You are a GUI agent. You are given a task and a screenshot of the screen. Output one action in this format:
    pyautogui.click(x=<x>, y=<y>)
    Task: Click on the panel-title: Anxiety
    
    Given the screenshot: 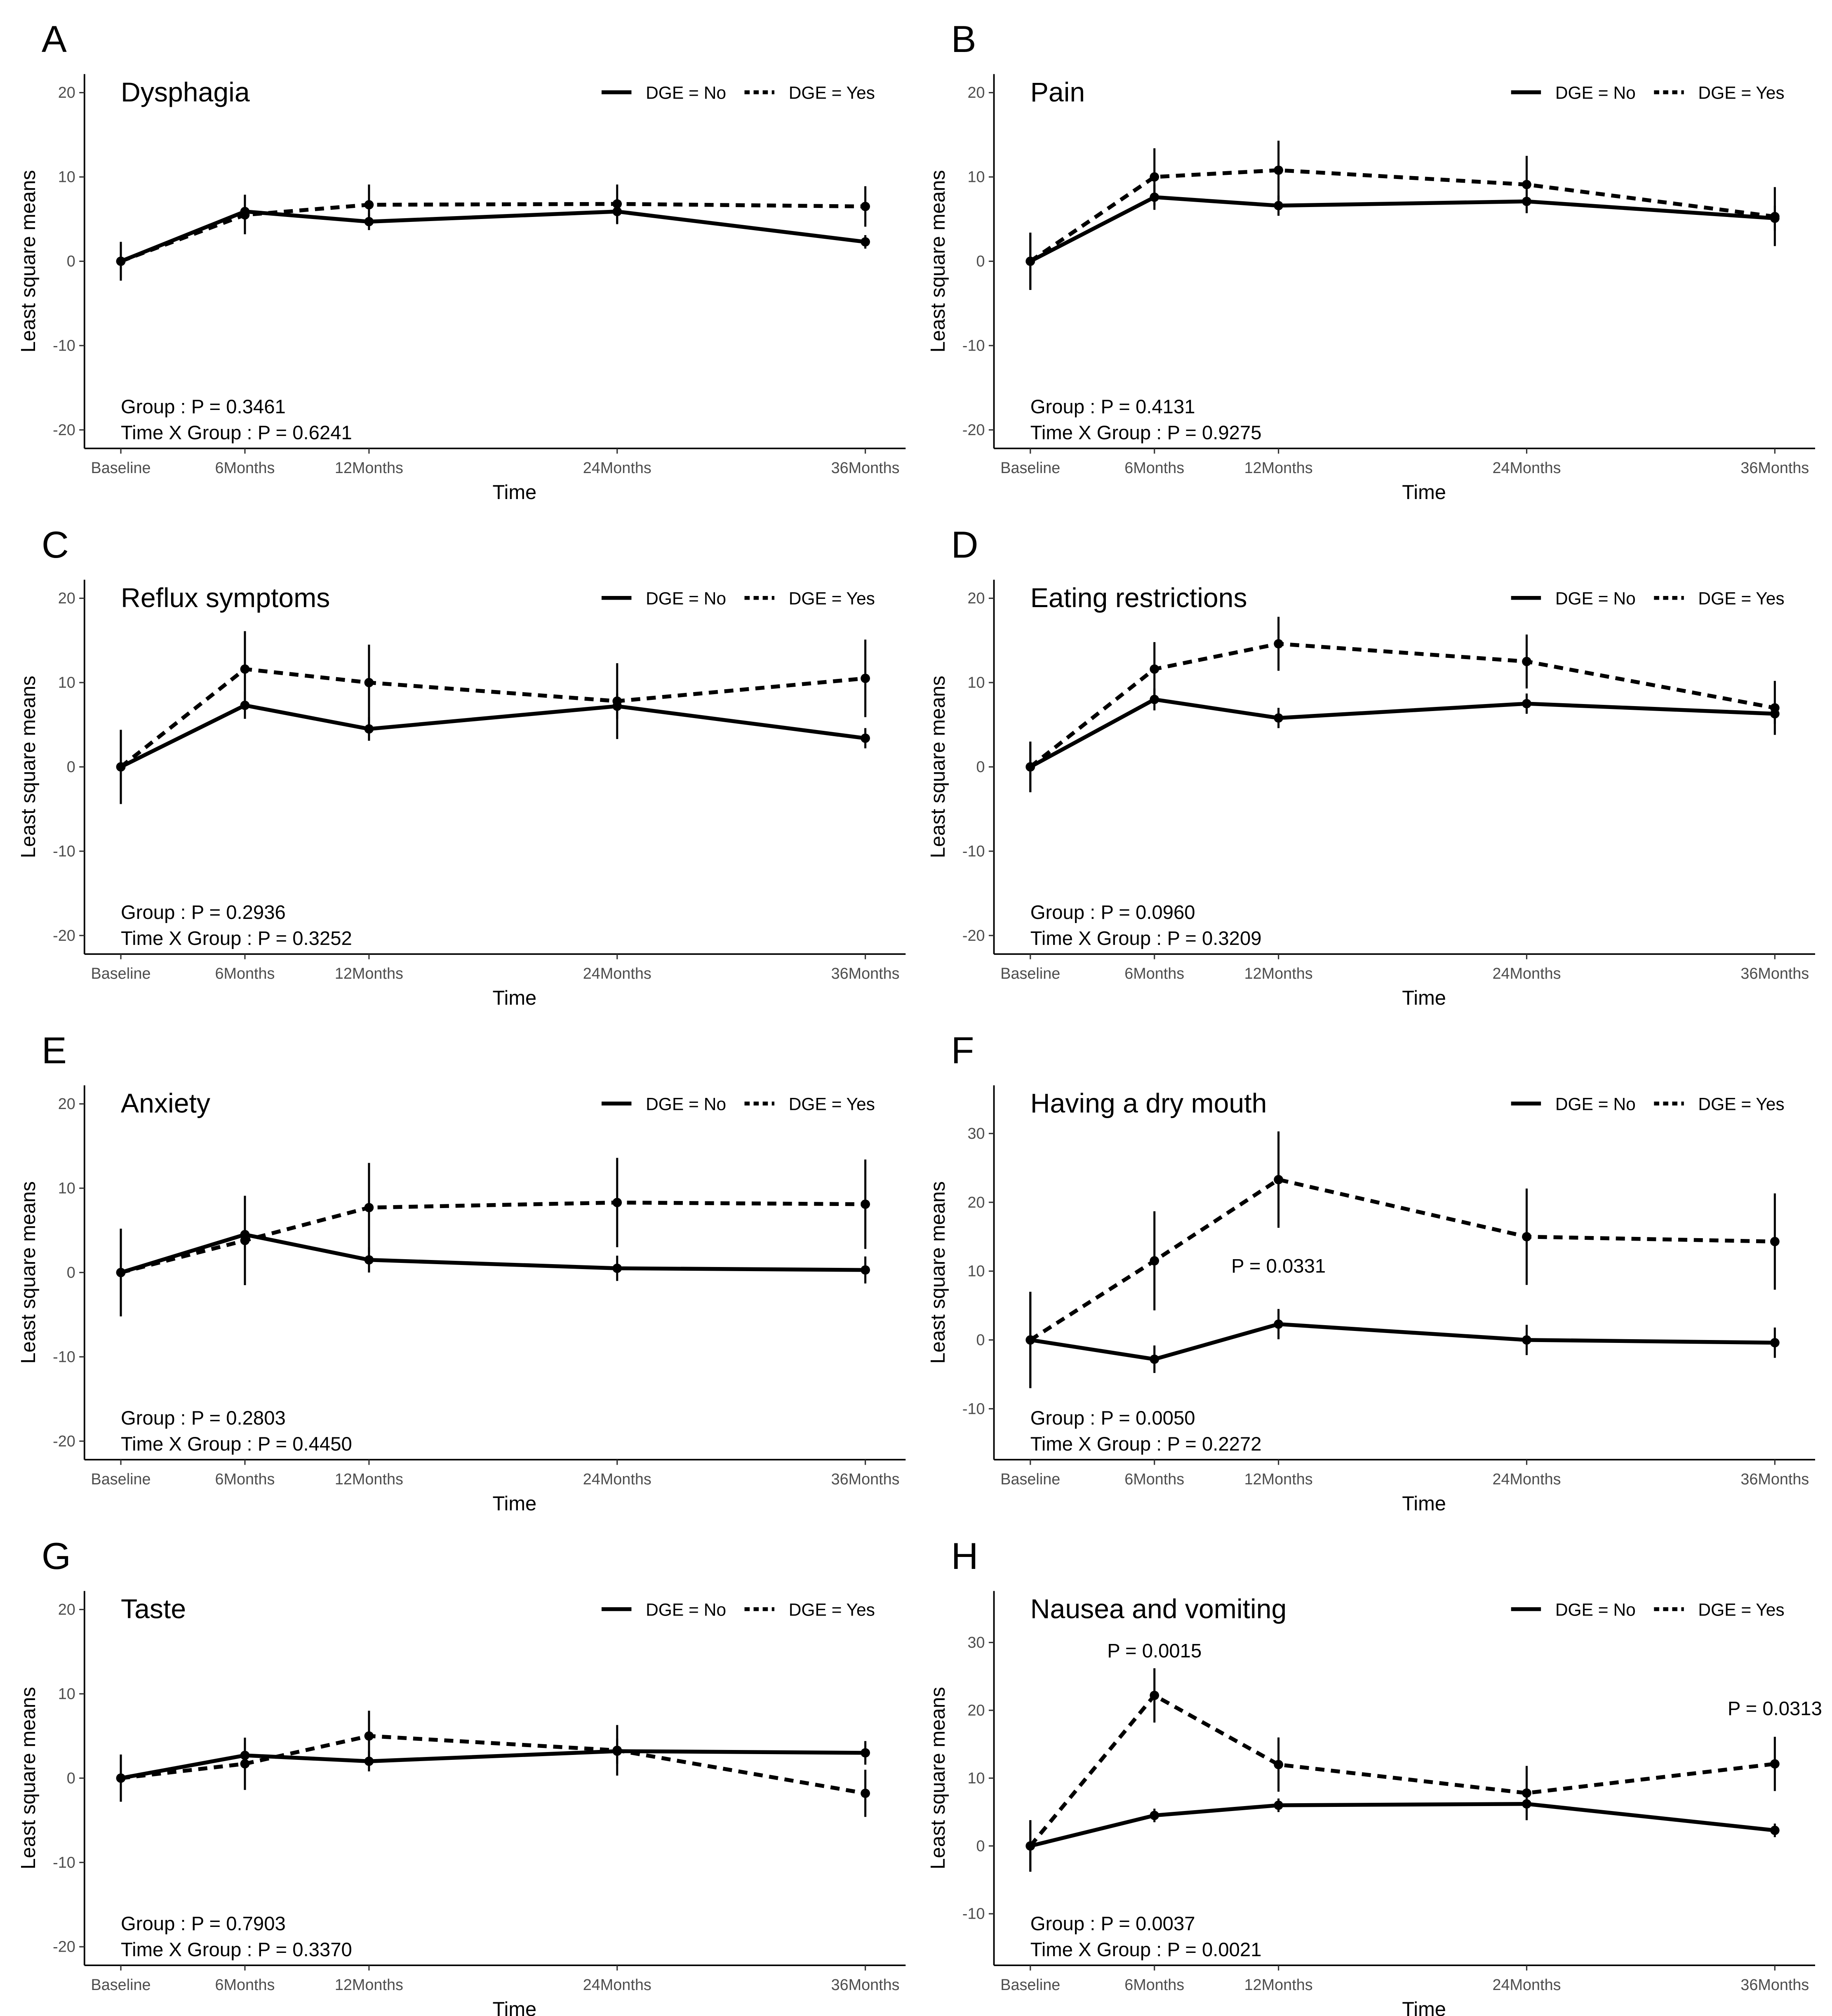 What is the action you would take?
    pyautogui.click(x=165, y=1103)
    